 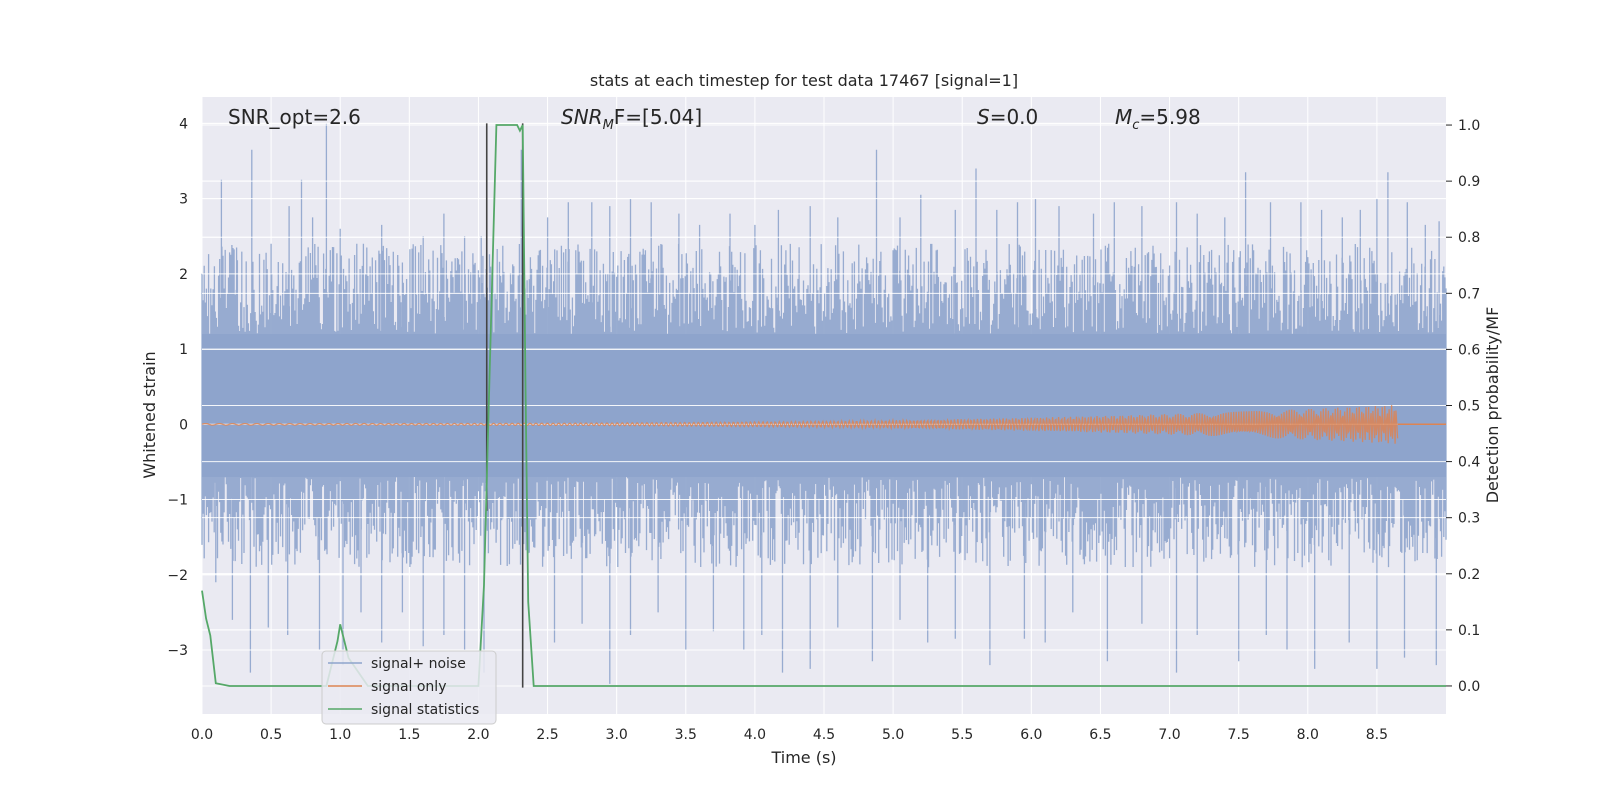 I want to click on y-right-tick-label: 0.6, so click(x=1469, y=350).